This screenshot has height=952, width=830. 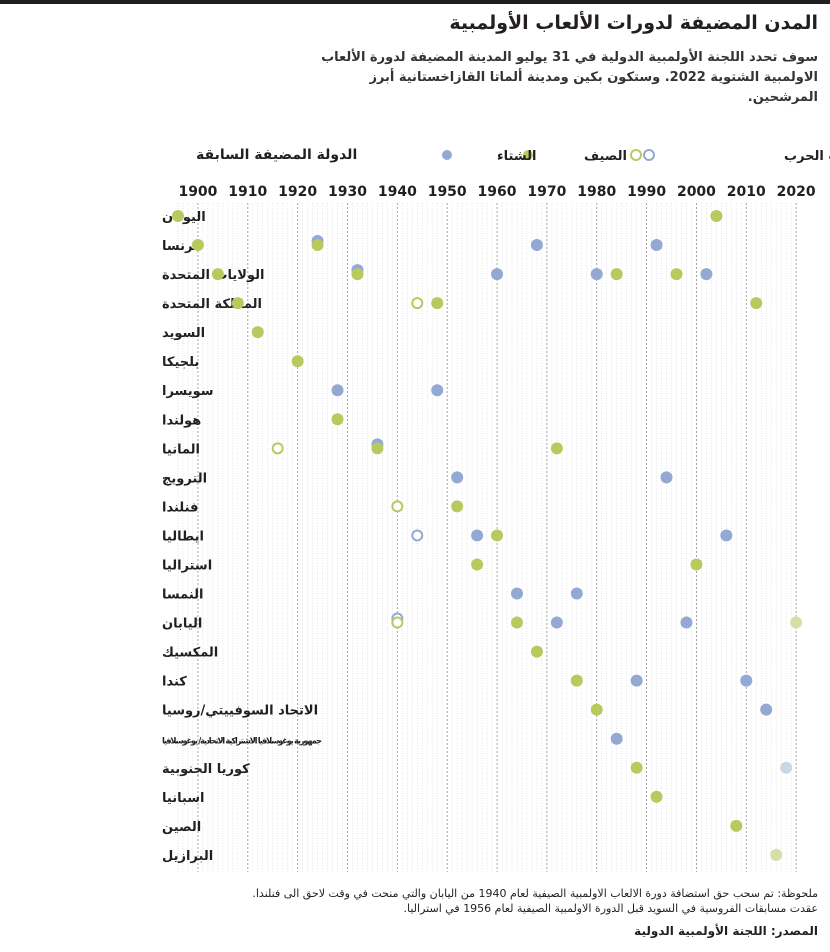 What do you see at coordinates (181, 827) in the screenshot?
I see `country-label: الصين` at bounding box center [181, 827].